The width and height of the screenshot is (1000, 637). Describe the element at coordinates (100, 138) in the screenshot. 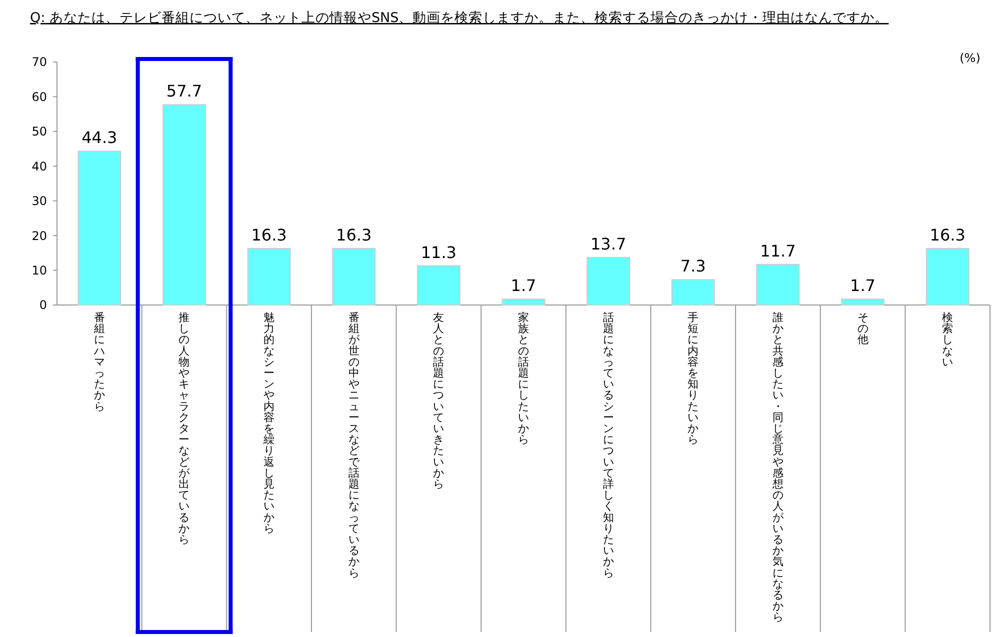

I see `data-label: 44.3` at that location.